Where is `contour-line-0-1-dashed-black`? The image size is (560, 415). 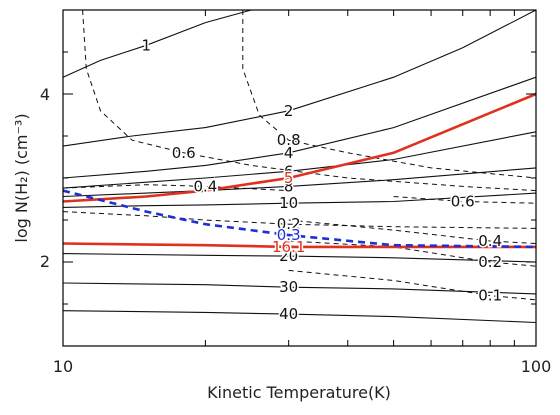
contour-line-0-1-dashed-black is located at coordinates (412, 285).